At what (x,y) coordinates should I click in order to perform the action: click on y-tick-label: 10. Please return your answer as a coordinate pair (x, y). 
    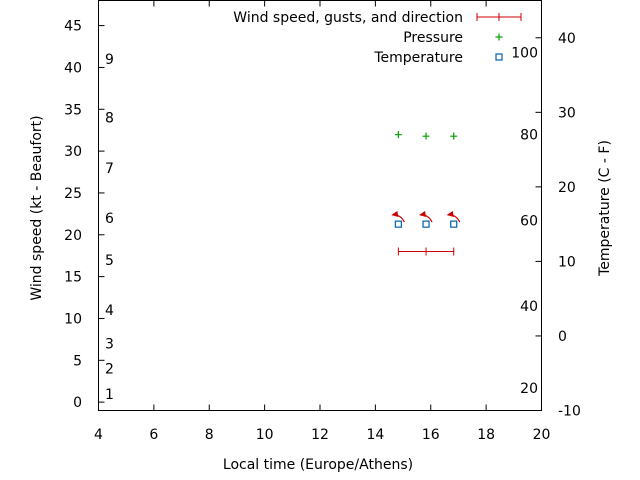
    Looking at the image, I should click on (73, 319).